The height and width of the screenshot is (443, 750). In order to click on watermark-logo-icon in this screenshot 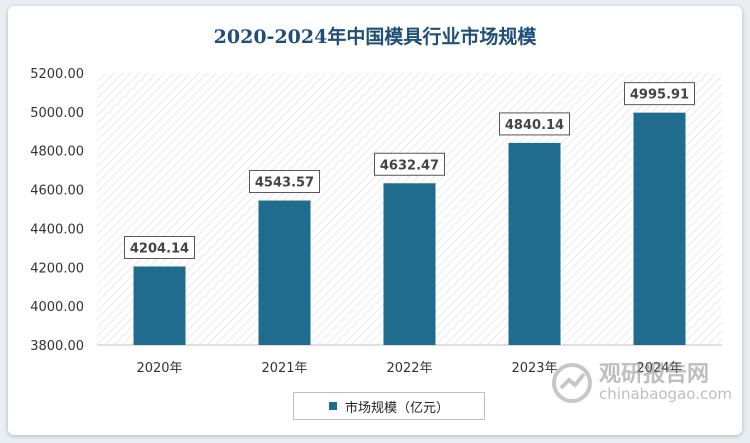, I will do `click(572, 383)`.